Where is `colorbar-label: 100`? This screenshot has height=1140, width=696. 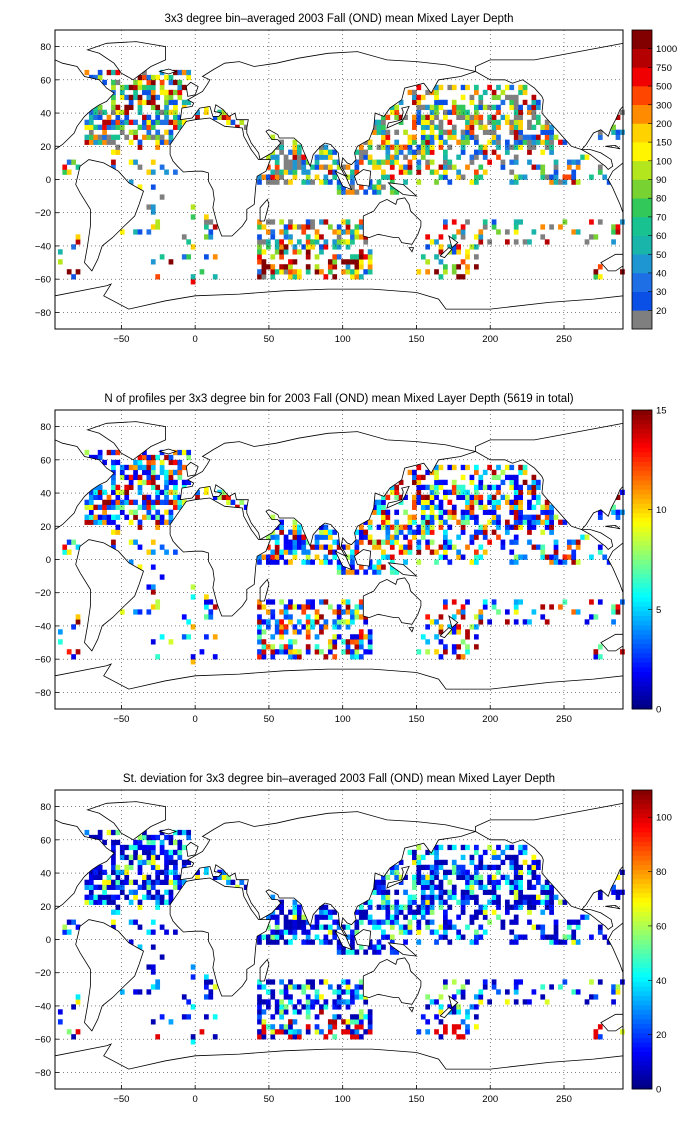
colorbar-label: 100 is located at coordinates (664, 818).